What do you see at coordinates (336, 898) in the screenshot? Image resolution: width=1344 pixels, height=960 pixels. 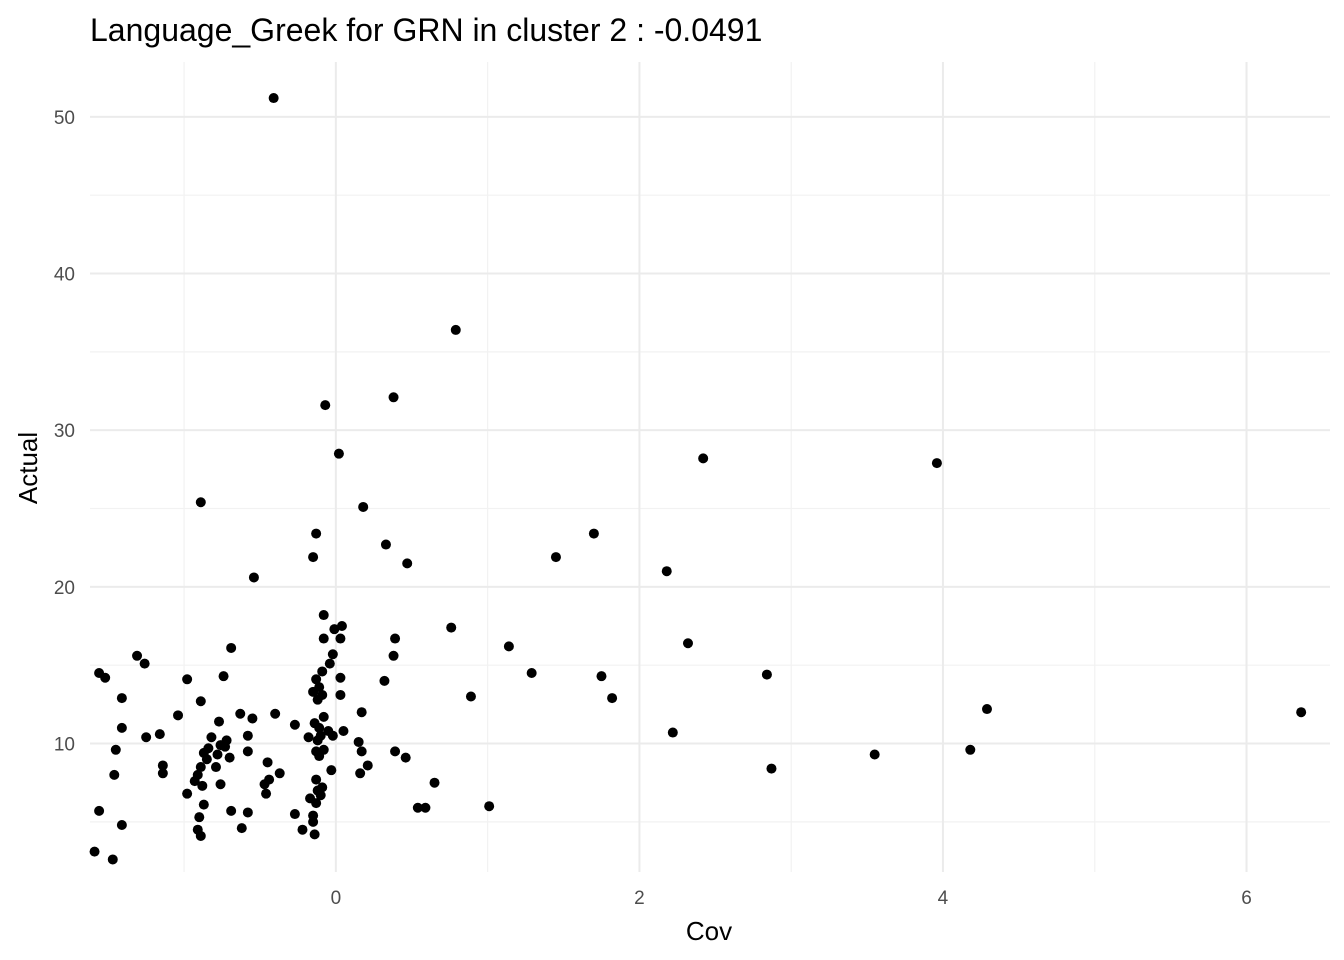 I see `x-tick-label: 0` at bounding box center [336, 898].